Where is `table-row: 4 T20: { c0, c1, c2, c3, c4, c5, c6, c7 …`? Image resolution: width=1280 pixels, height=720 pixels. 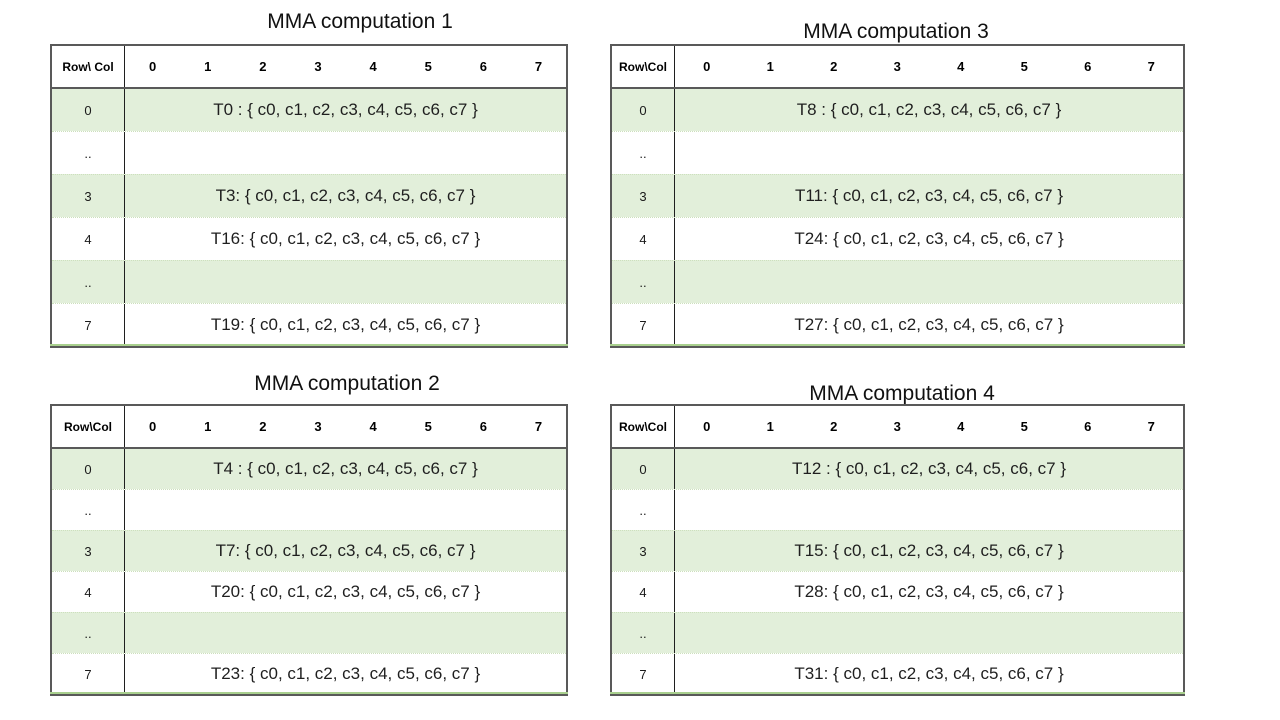
table-row: 4 T20: { c0, c1, c2, c3, c4, c5, c6, c7 … is located at coordinates (309, 591).